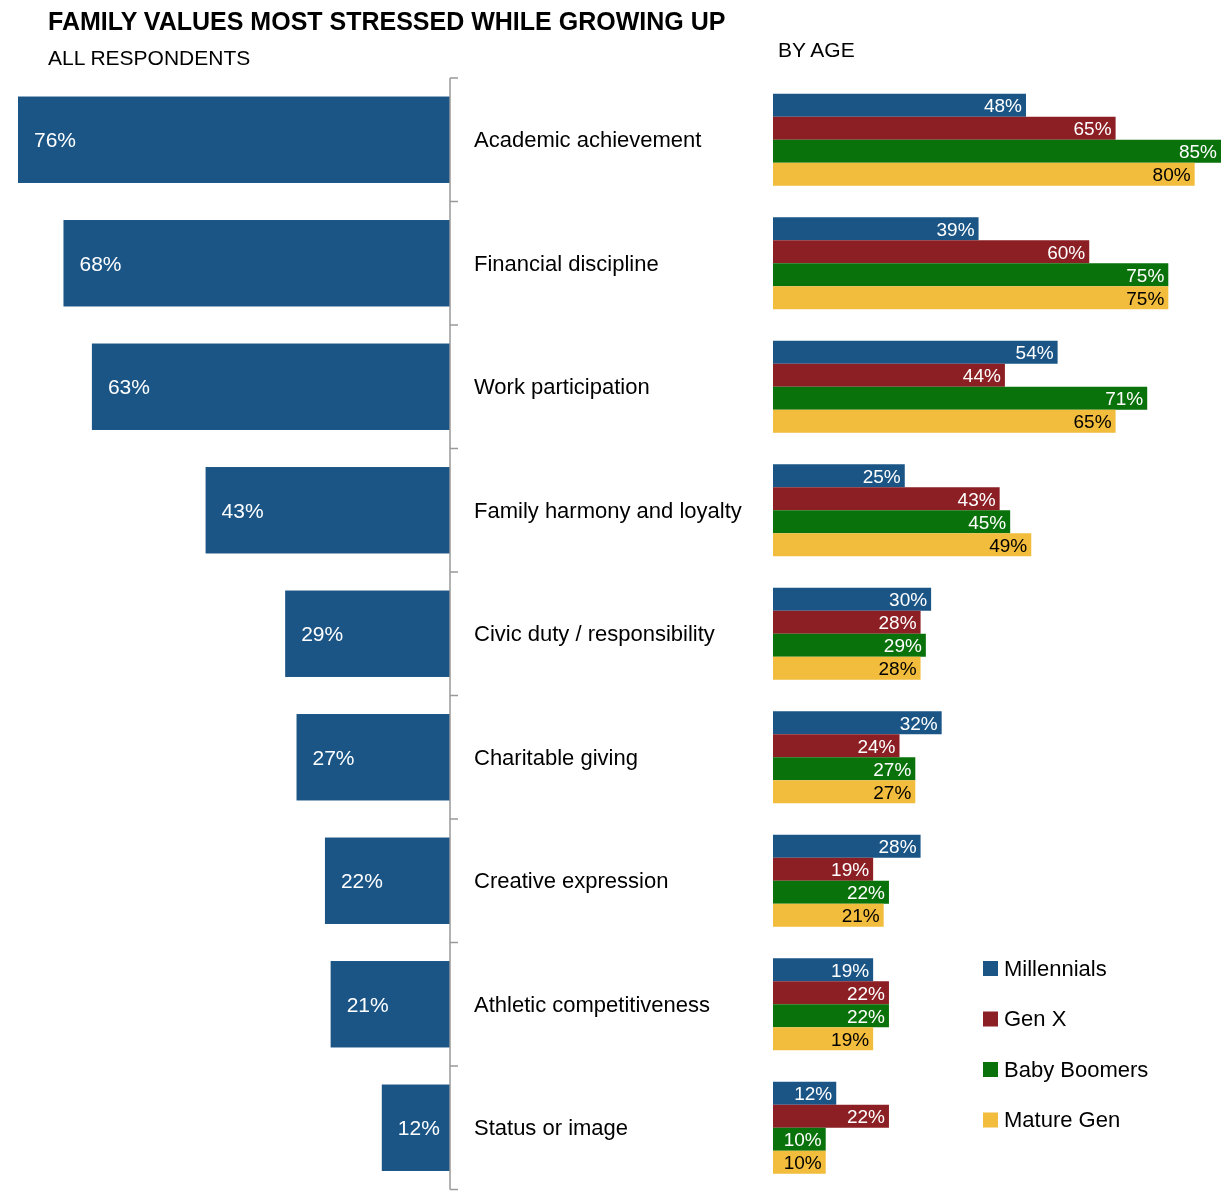  What do you see at coordinates (100, 263) in the screenshot?
I see `data-label: 68%` at bounding box center [100, 263].